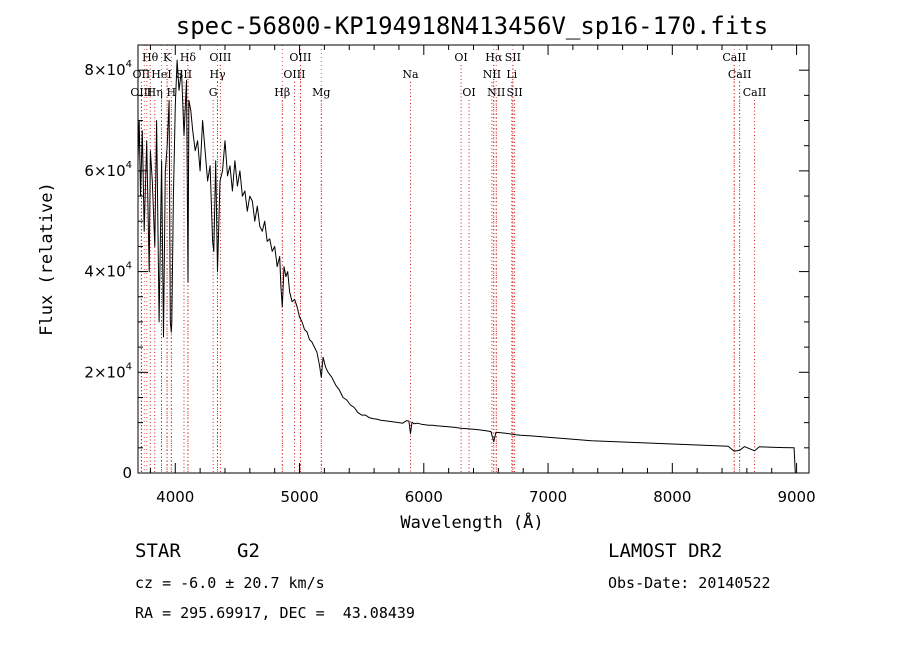  What do you see at coordinates (471, 522) in the screenshot?
I see `x-axis-label: Wavelength (Å)` at bounding box center [471, 522].